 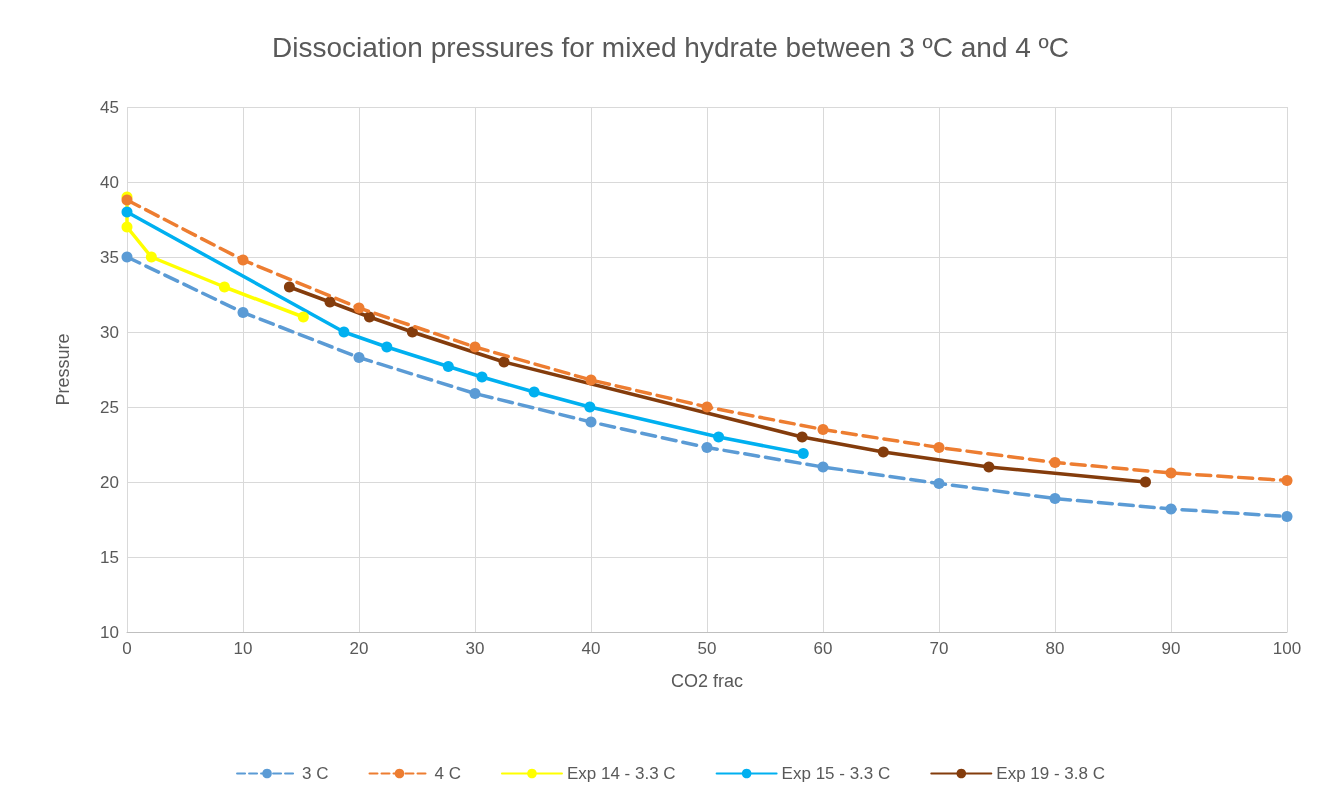 I want to click on y-tick-label: 40, so click(x=109, y=182).